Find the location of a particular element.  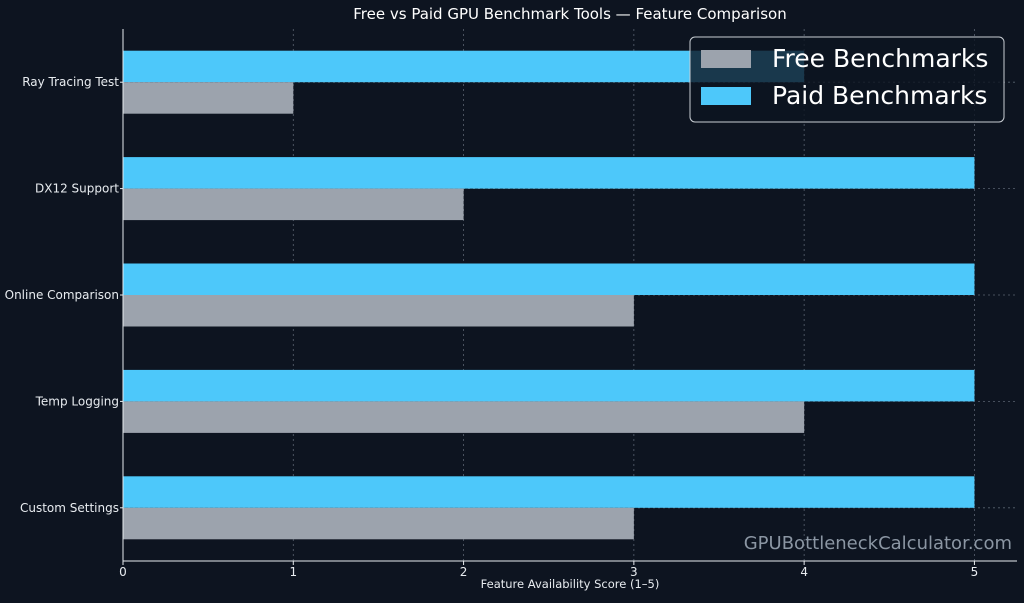

watermark: GPUBottleneckCalculator.com is located at coordinates (878, 543).